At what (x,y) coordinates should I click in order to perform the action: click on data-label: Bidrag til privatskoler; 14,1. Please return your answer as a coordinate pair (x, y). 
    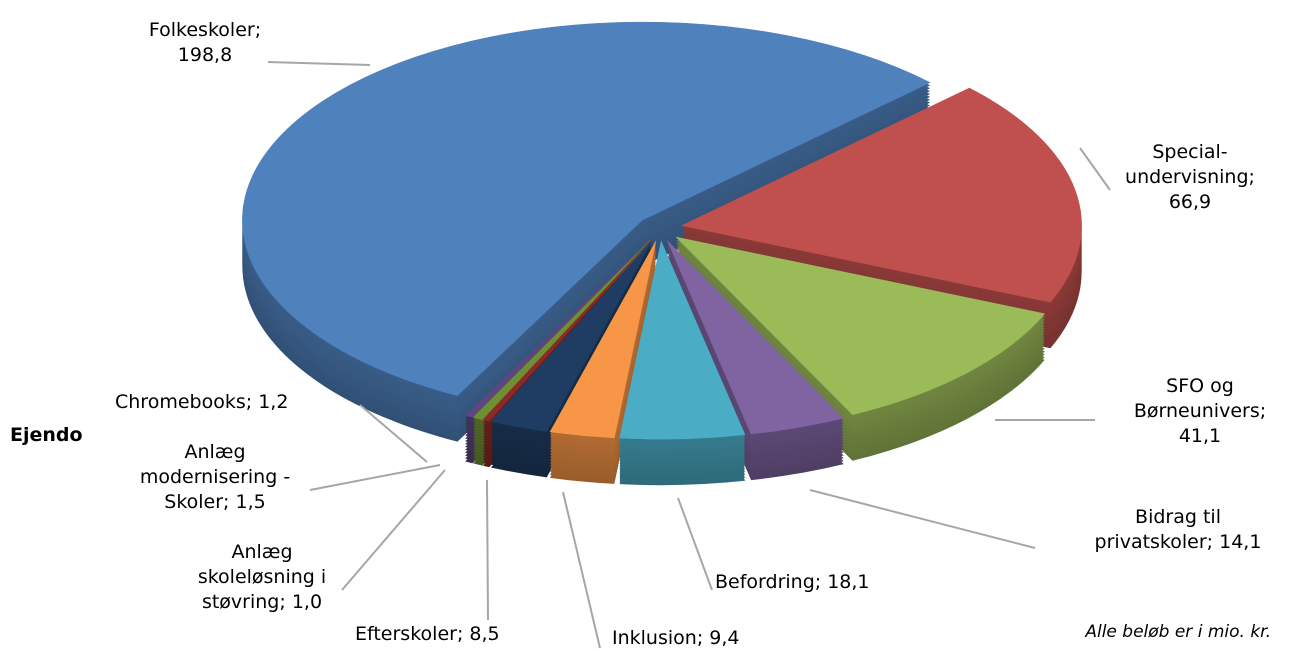
    Looking at the image, I should click on (1178, 530).